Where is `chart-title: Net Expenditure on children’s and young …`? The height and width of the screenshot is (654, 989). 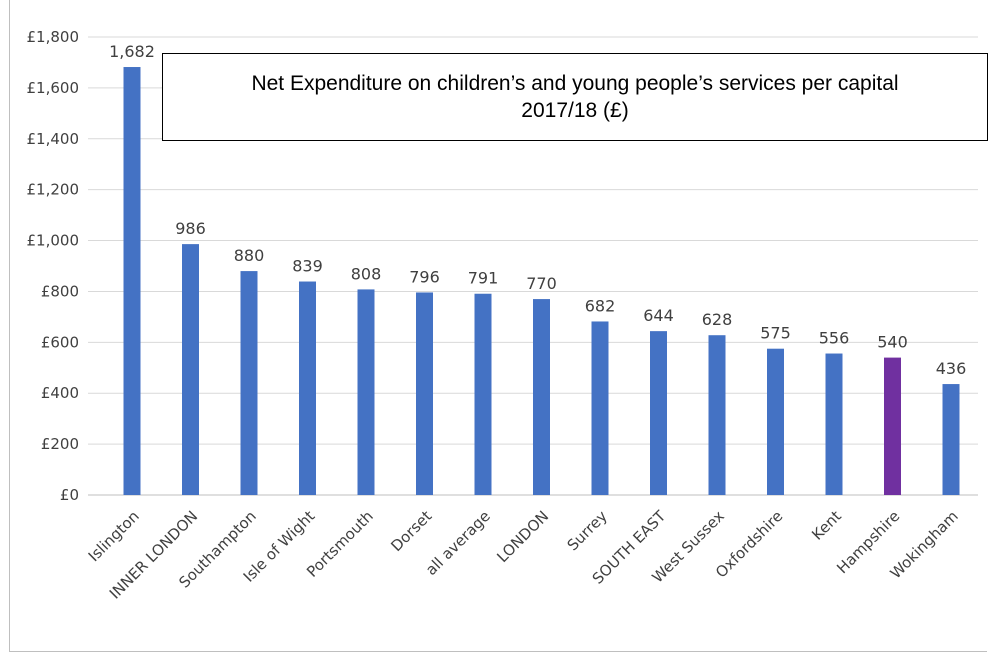 chart-title: Net Expenditure on children’s and young … is located at coordinates (575, 97).